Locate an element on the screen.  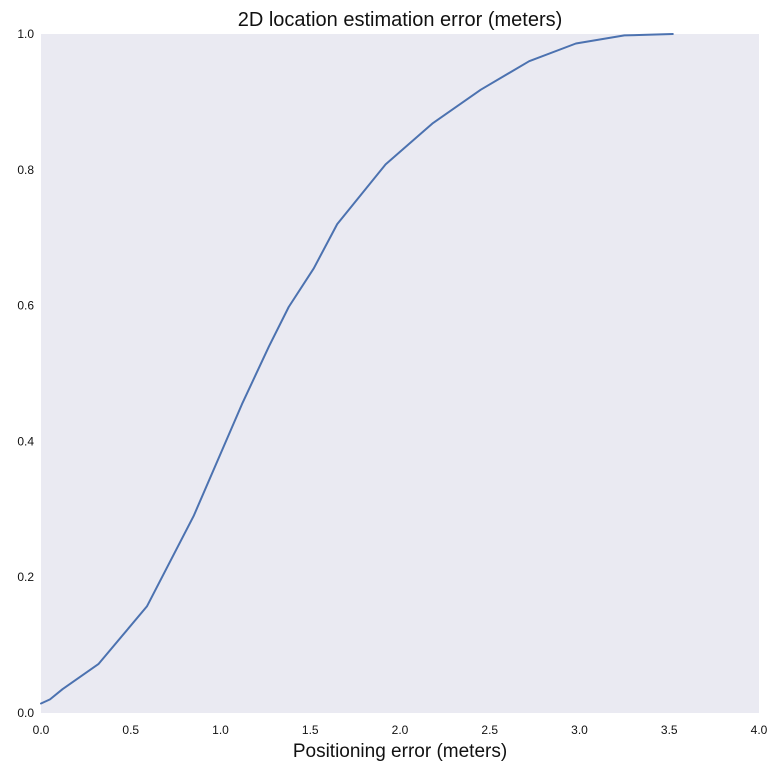
y-tick-label: 0.2 is located at coordinates (25, 577).